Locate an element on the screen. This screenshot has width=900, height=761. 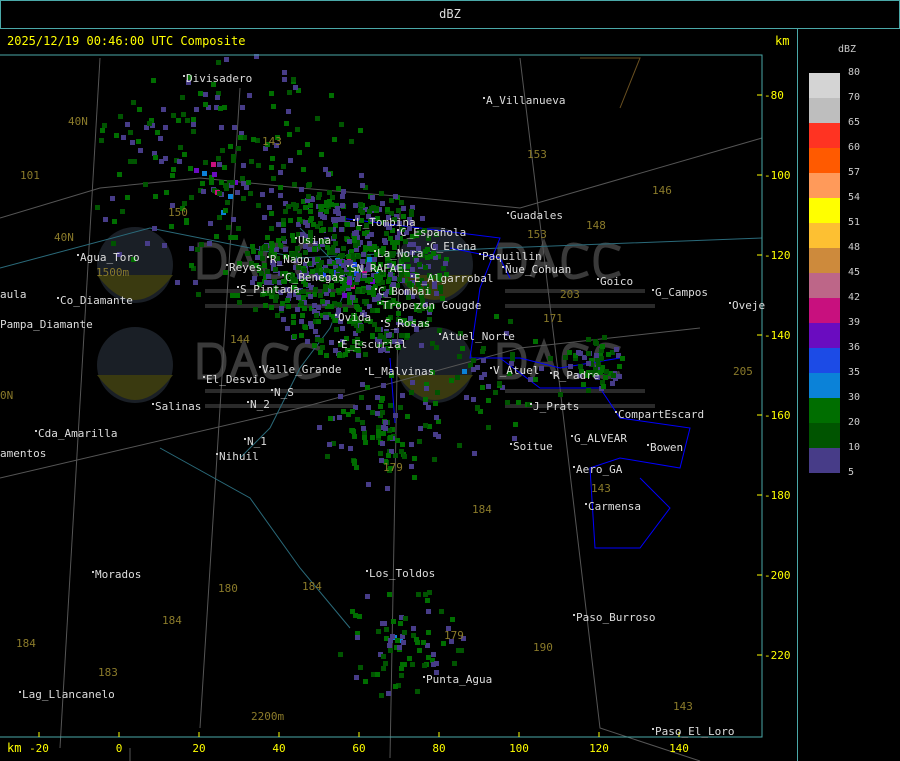
dbz-legend: dBZ 80 70 65 60 57 54 51 48 45 42 39 36 35 30 20 10 5 is located at coordinates (849, 394).